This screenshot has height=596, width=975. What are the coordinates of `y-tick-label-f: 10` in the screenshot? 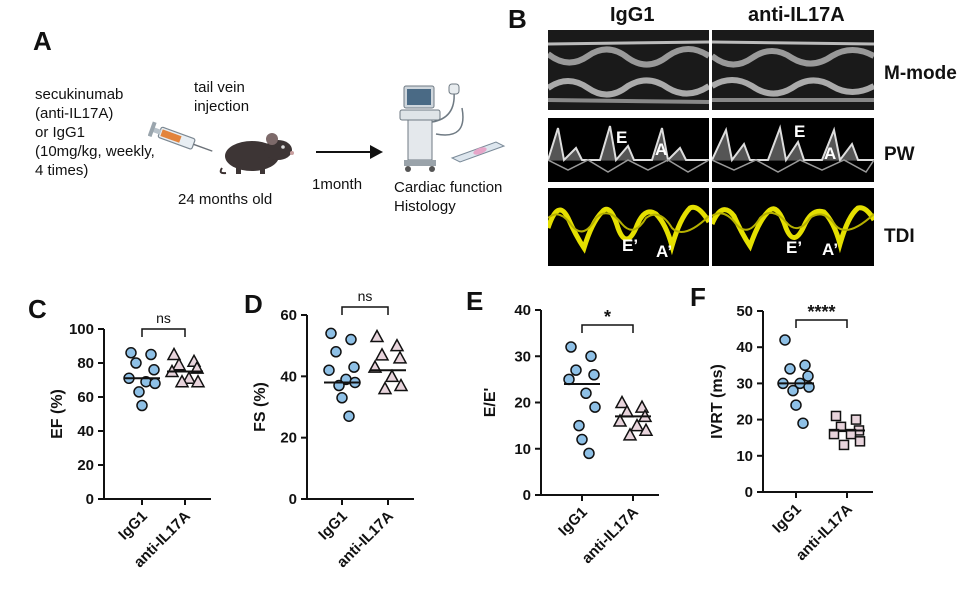 It's located at (744, 456).